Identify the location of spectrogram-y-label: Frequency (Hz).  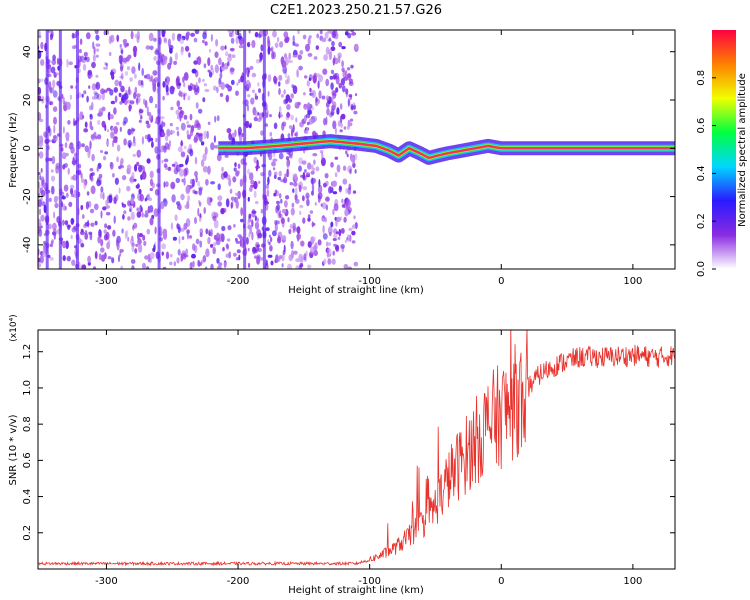
(13, 150).